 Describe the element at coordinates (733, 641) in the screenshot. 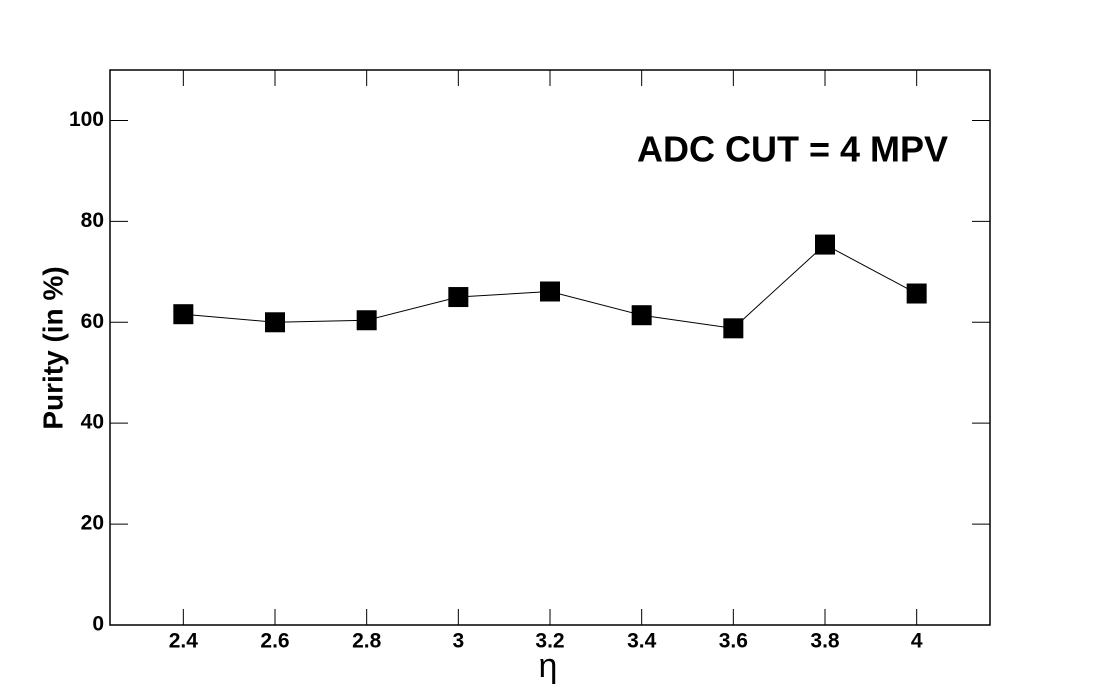

I see `x-tick-label: 3.6` at that location.